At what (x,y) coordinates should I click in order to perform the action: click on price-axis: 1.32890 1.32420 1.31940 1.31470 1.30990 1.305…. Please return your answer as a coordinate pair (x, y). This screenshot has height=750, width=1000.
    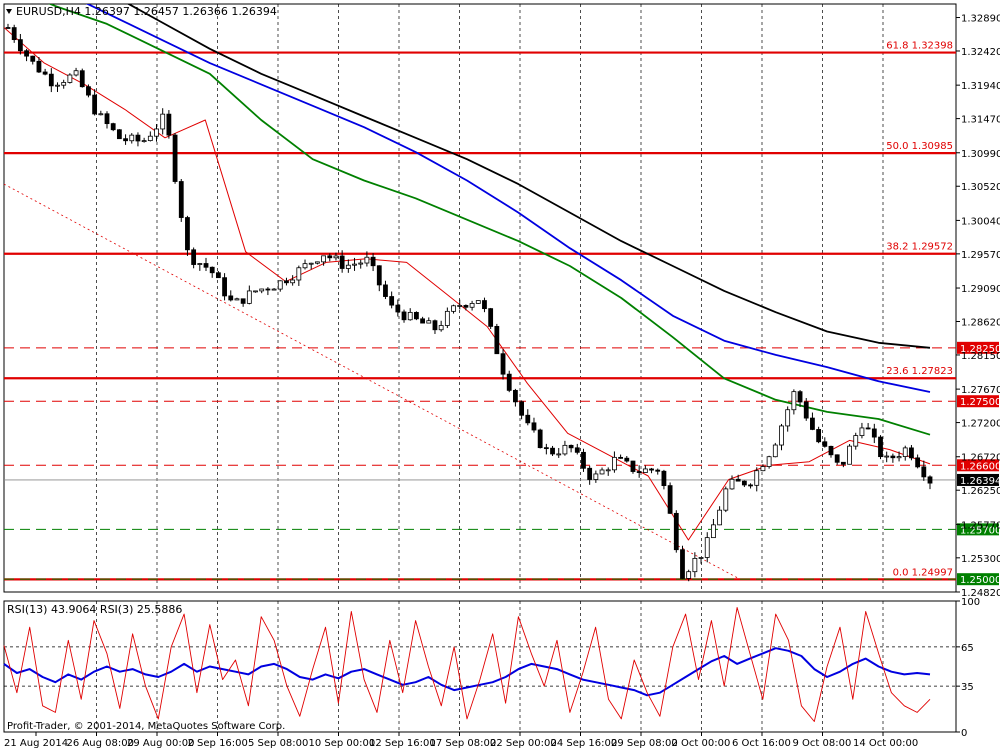
    Looking at the image, I should click on (978, 306).